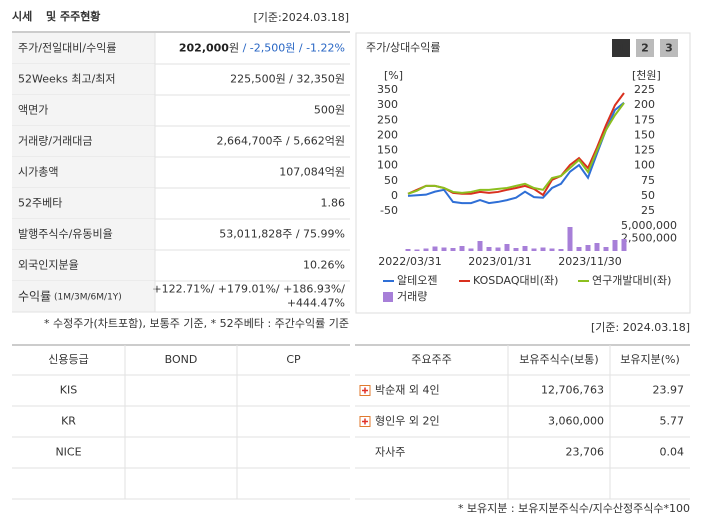 The image size is (702, 525). What do you see at coordinates (280, 141) in the screenshot?
I see `row-value: 2,664,700주 / 5,662억원` at bounding box center [280, 141].